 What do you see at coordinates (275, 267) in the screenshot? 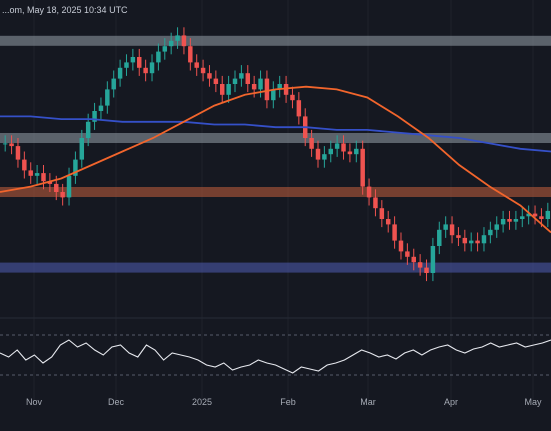
I see `blue-support-zone` at bounding box center [275, 267].